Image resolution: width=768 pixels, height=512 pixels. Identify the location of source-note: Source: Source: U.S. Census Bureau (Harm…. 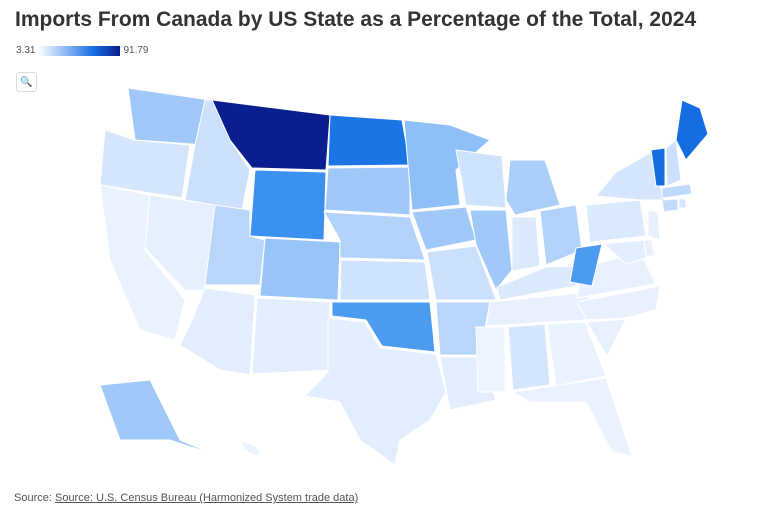
(186, 498).